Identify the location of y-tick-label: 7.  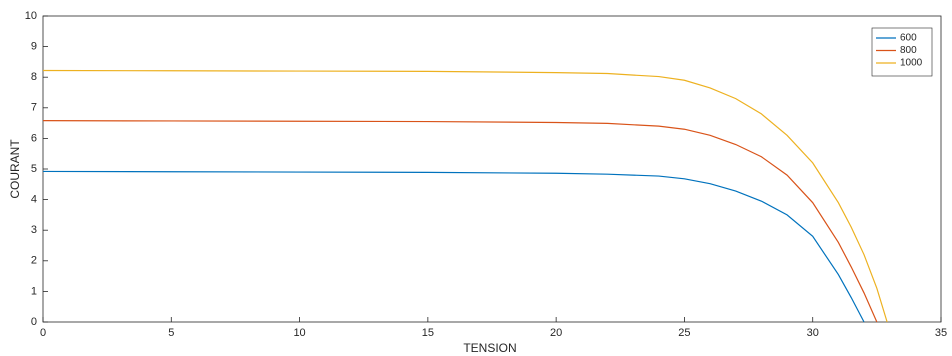
(34, 108).